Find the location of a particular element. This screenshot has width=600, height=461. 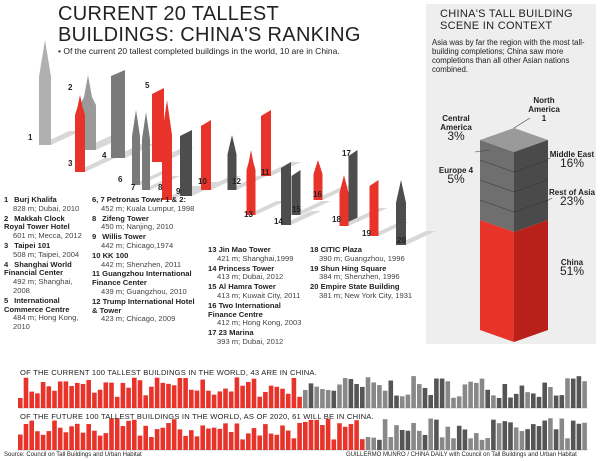

skyline-label: 5 is located at coordinates (147, 85).